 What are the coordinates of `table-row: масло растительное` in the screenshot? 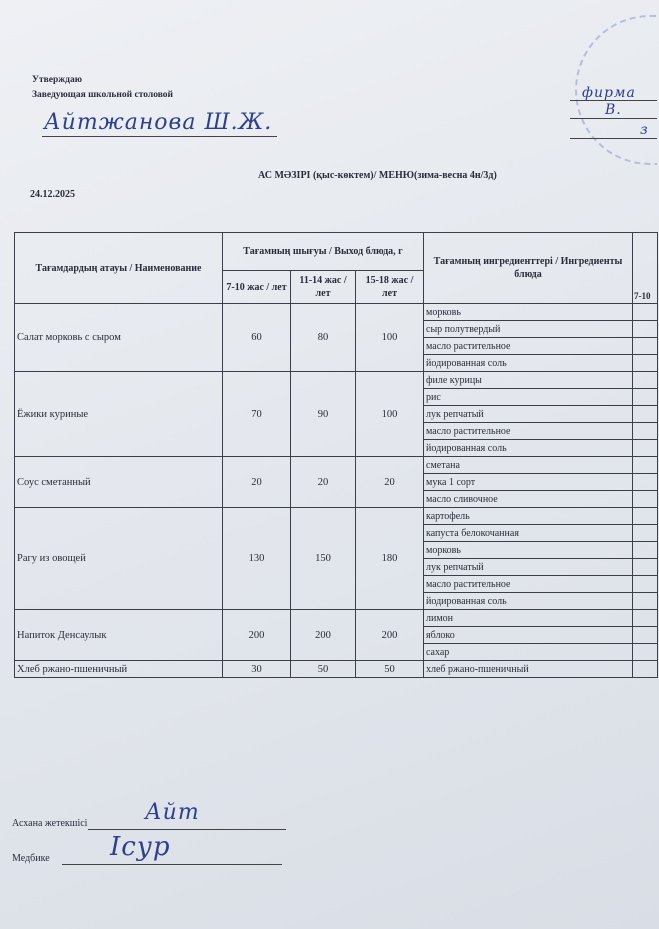 It's located at (336, 346).